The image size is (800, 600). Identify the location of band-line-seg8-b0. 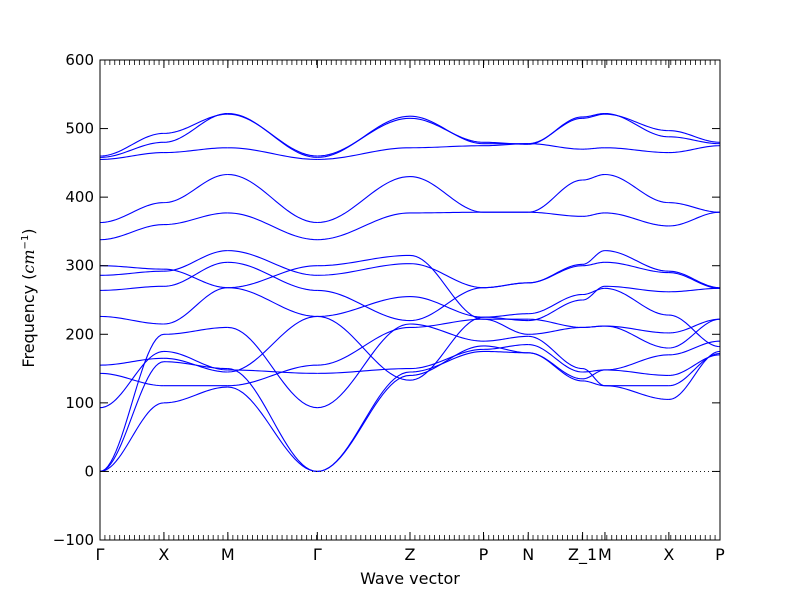
(636, 392).